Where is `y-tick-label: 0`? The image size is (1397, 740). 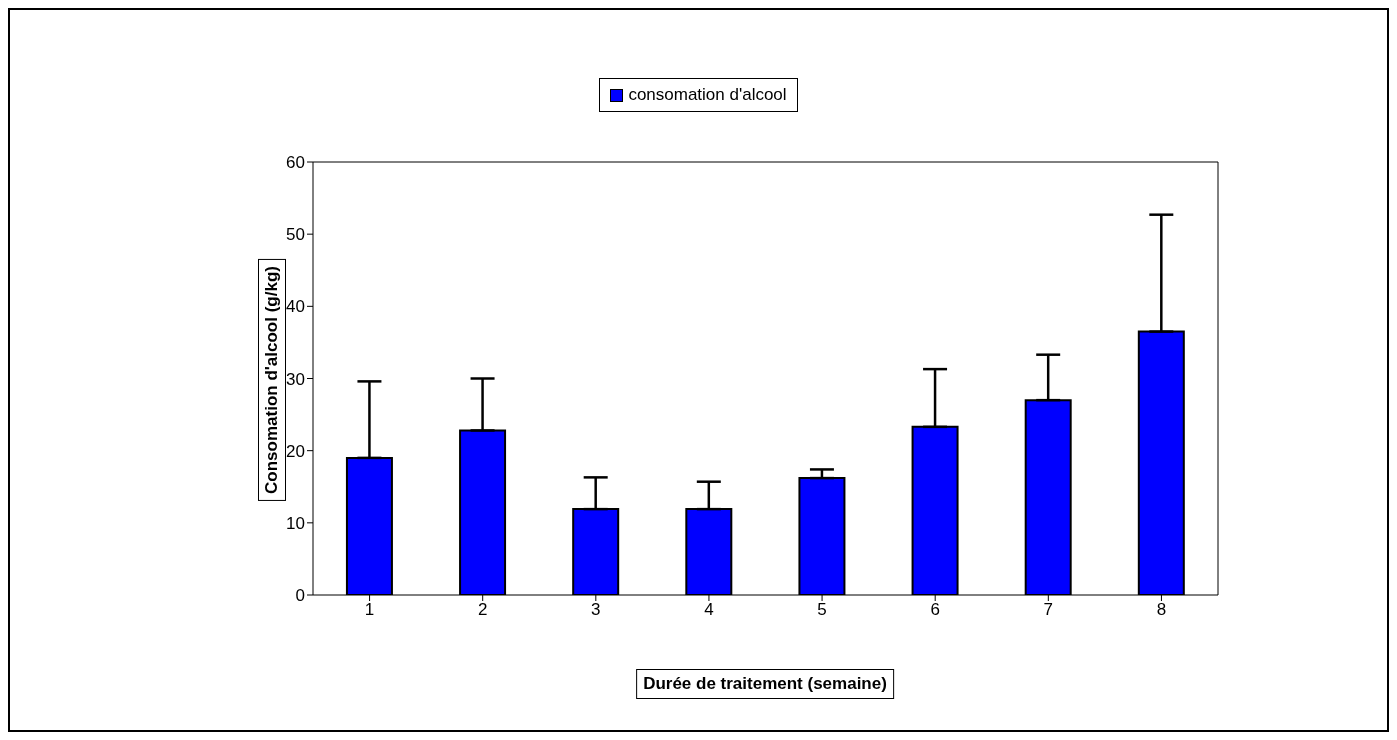
y-tick-label: 0 is located at coordinates (300, 596).